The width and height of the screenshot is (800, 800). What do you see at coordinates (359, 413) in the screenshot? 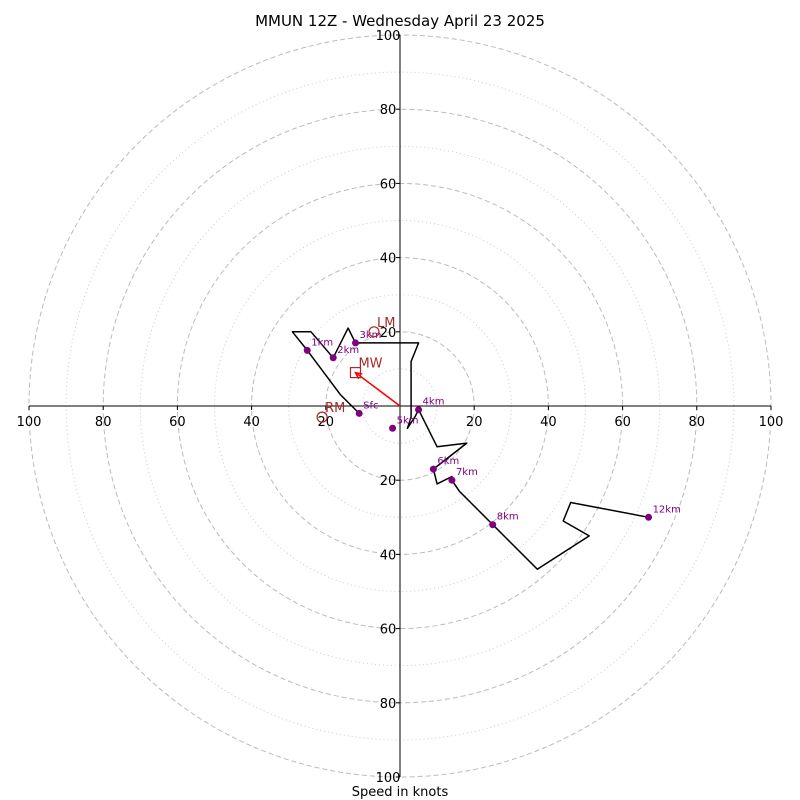
I see `height-marker-Sfc` at bounding box center [359, 413].